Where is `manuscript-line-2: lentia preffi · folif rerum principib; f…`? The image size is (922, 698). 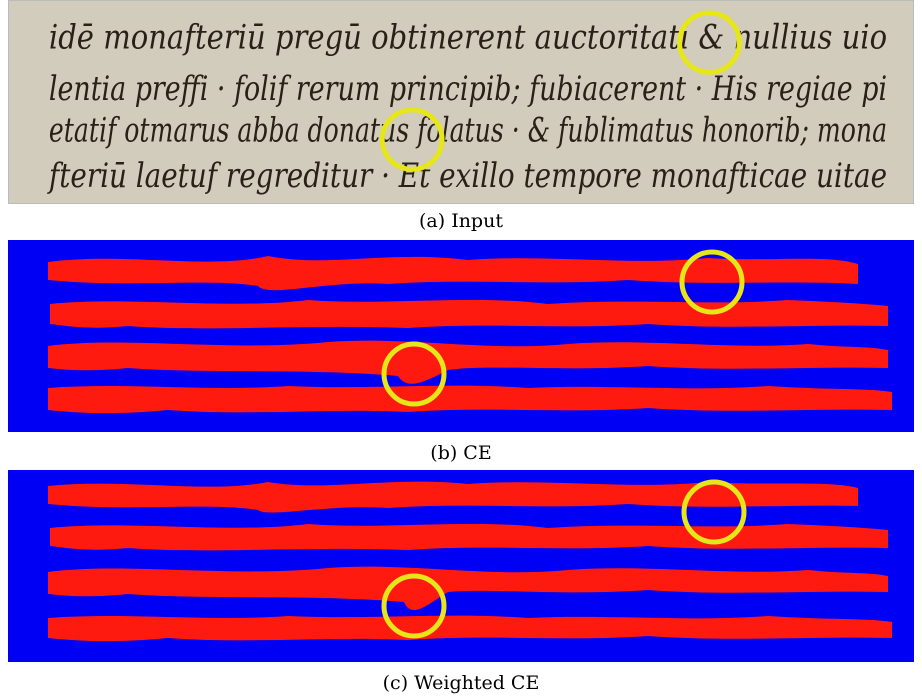
manuscript-line-2: lentia preffi · folif rerum principib; f… is located at coordinates (468, 88).